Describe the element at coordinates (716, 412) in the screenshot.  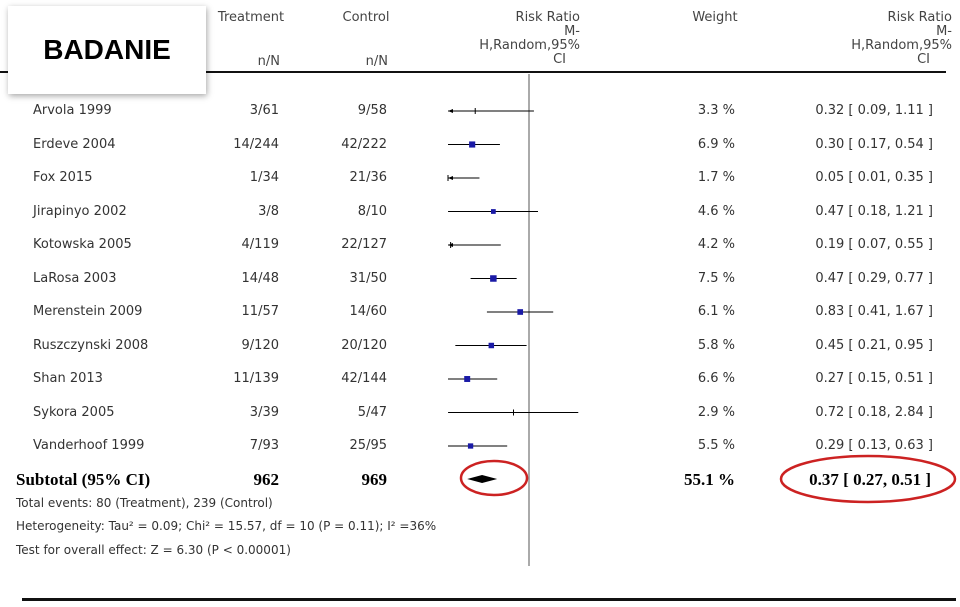
I see `study-weight: 2.9 %` at that location.